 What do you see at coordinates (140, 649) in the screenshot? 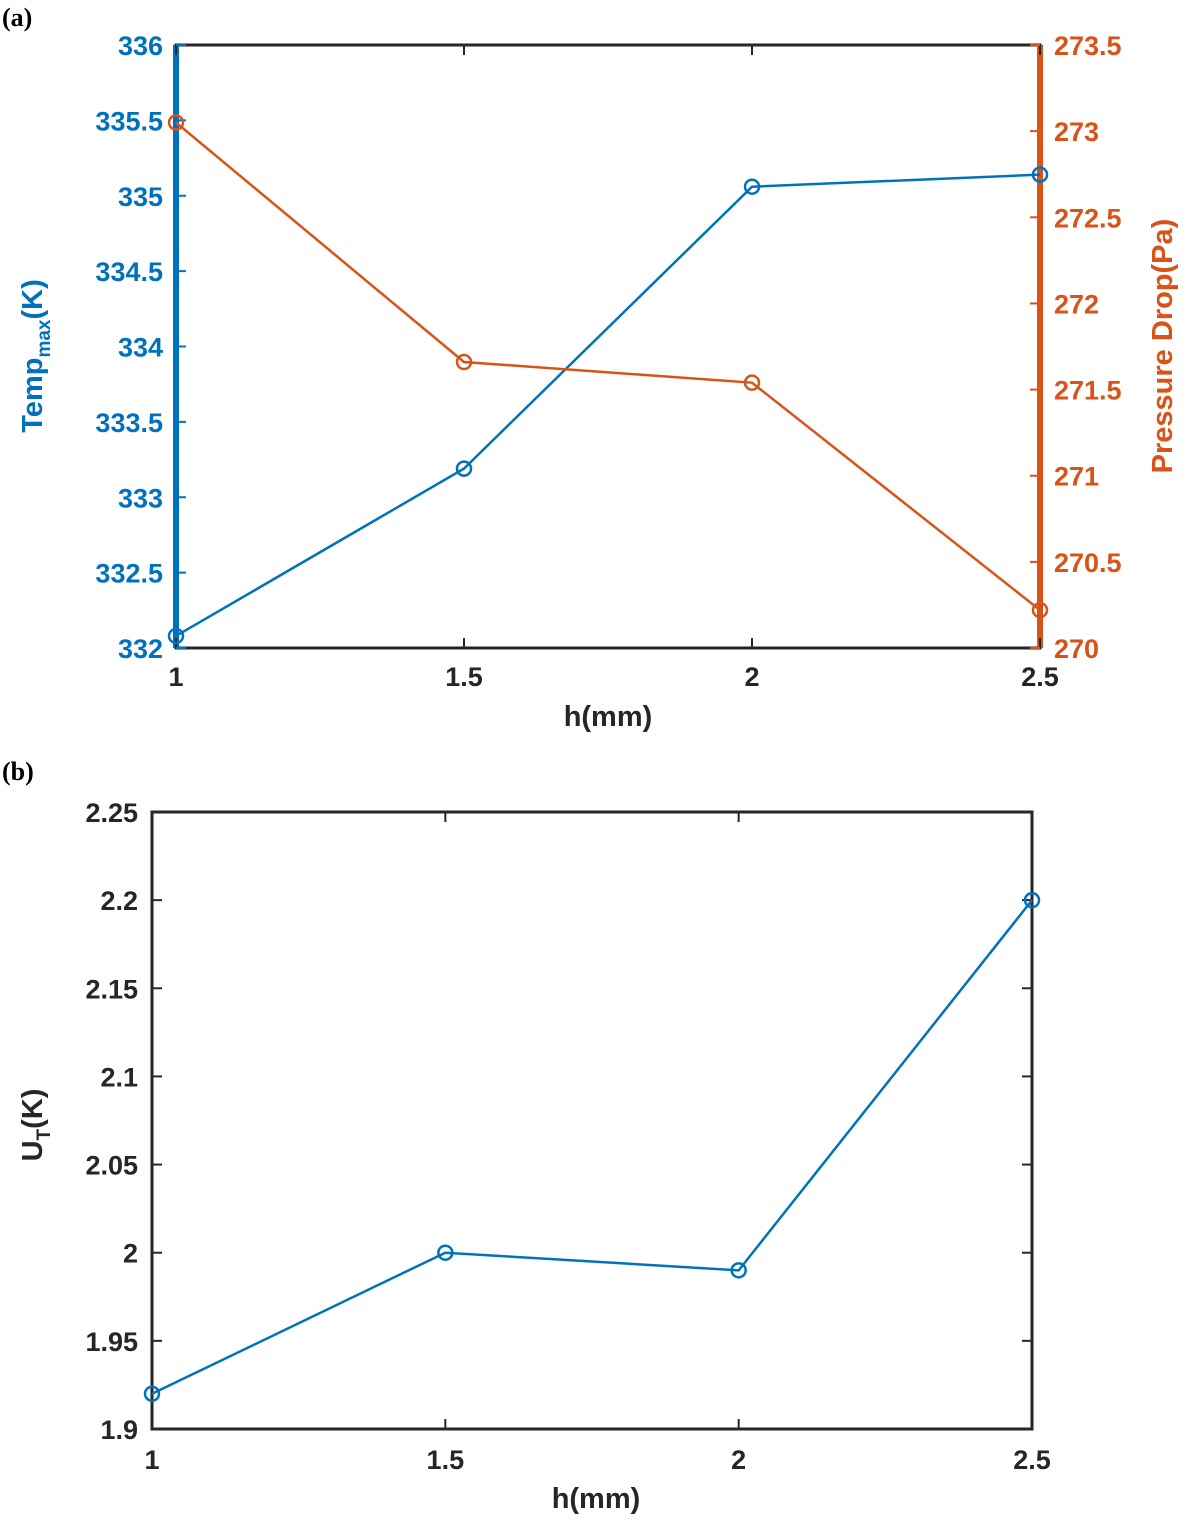
I see `y-left-tick-label: 332` at bounding box center [140, 649].